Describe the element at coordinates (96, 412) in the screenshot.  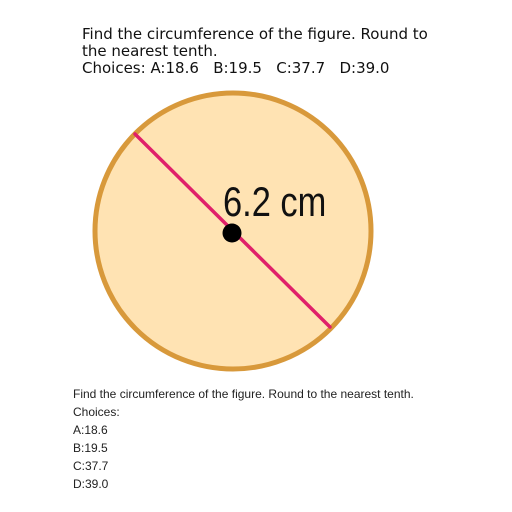
I see `choices-label: Choices:` at that location.